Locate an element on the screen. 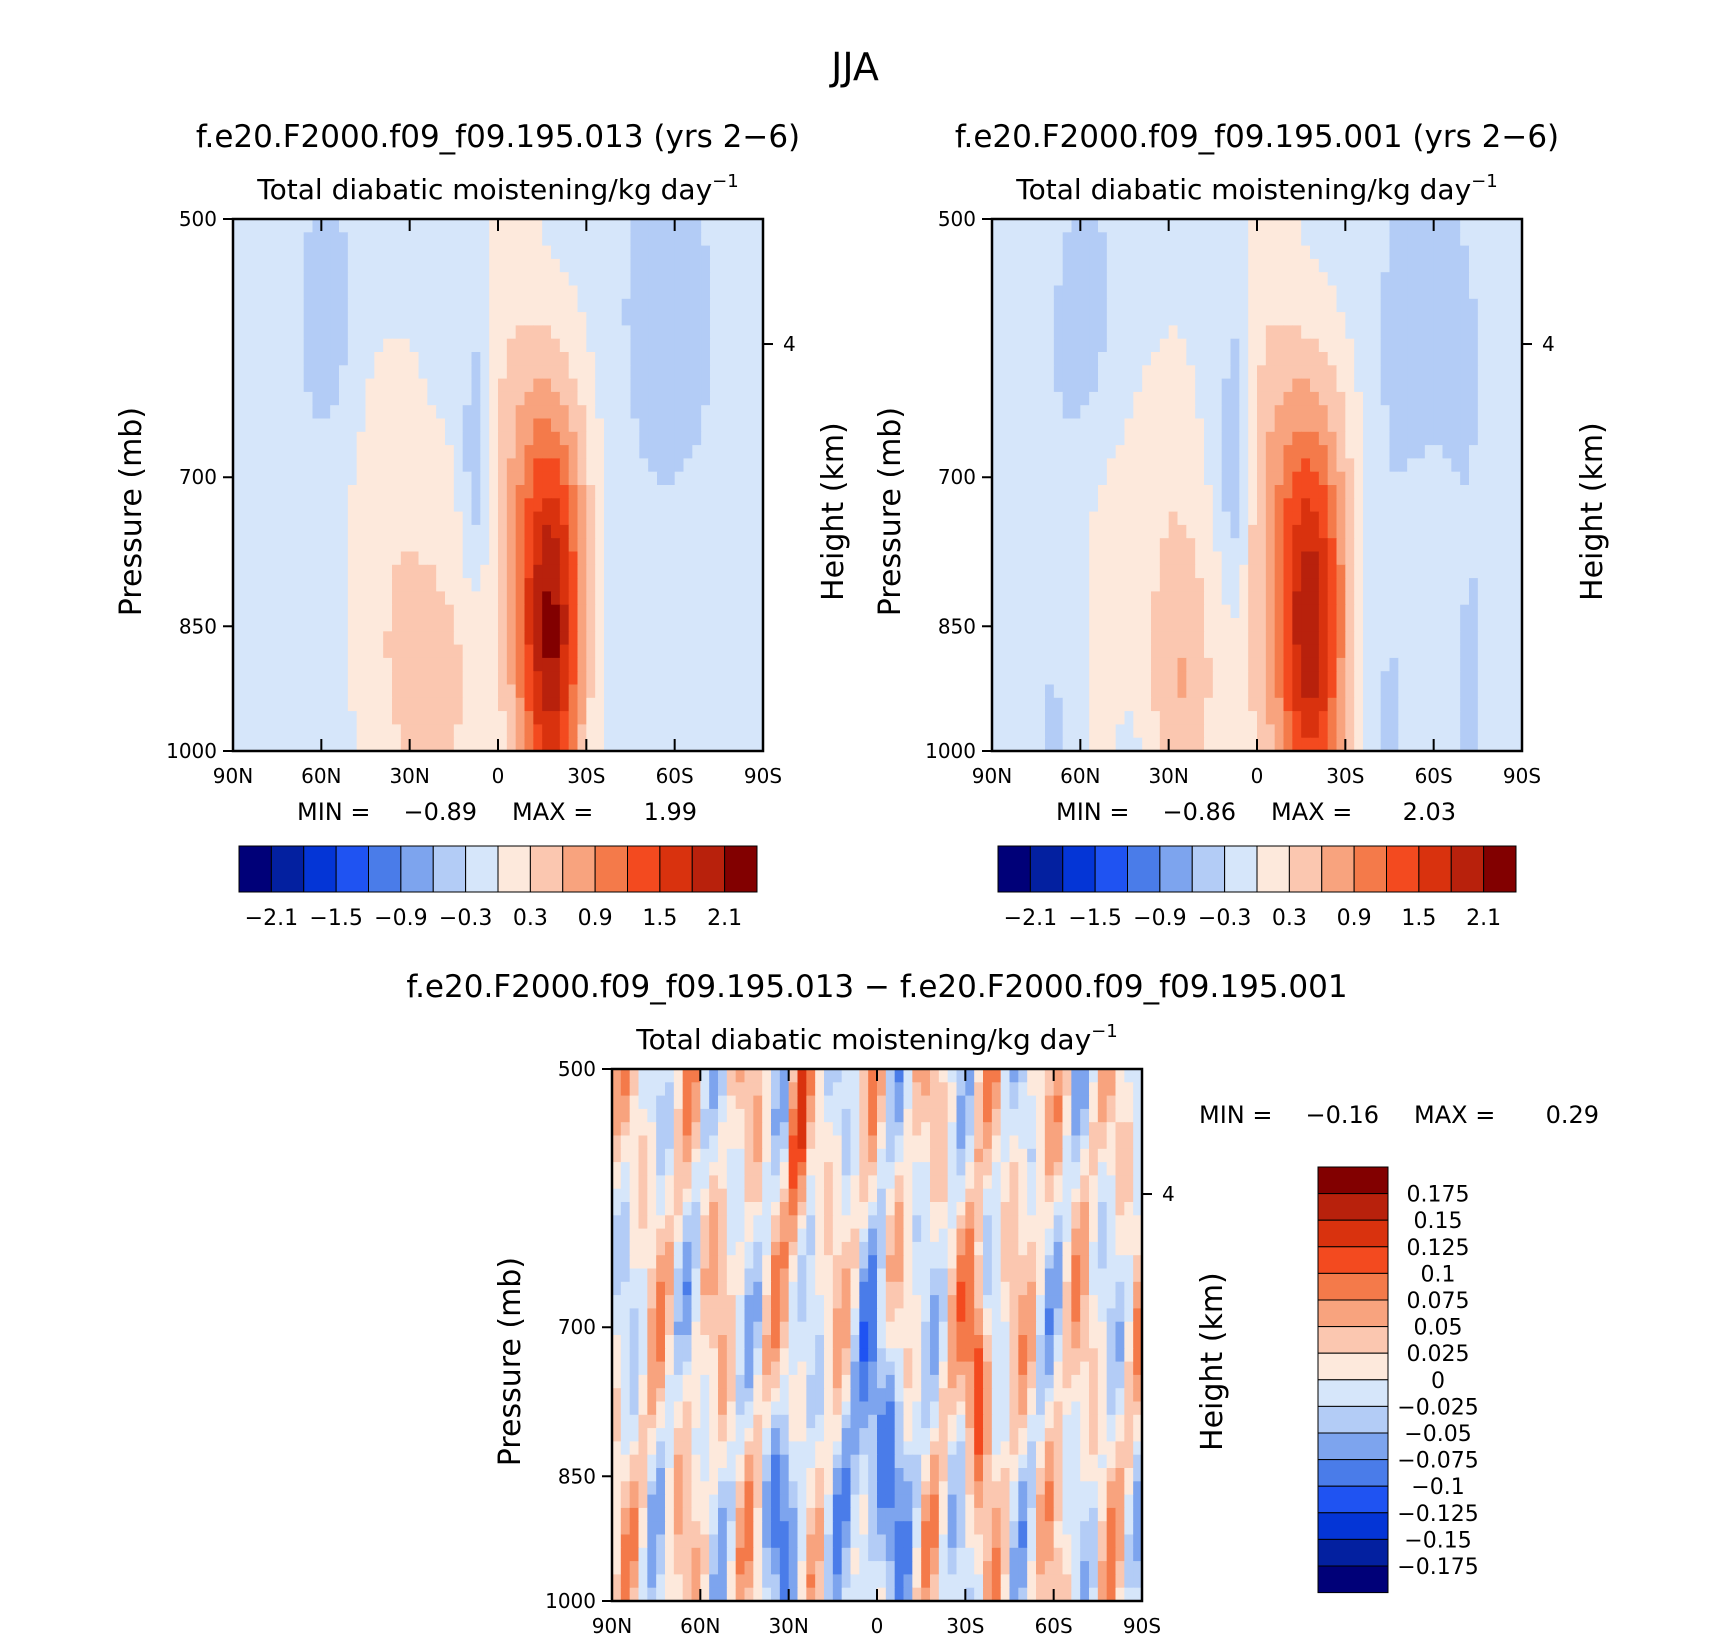  colorbar-label: 1.5 is located at coordinates (659, 918).